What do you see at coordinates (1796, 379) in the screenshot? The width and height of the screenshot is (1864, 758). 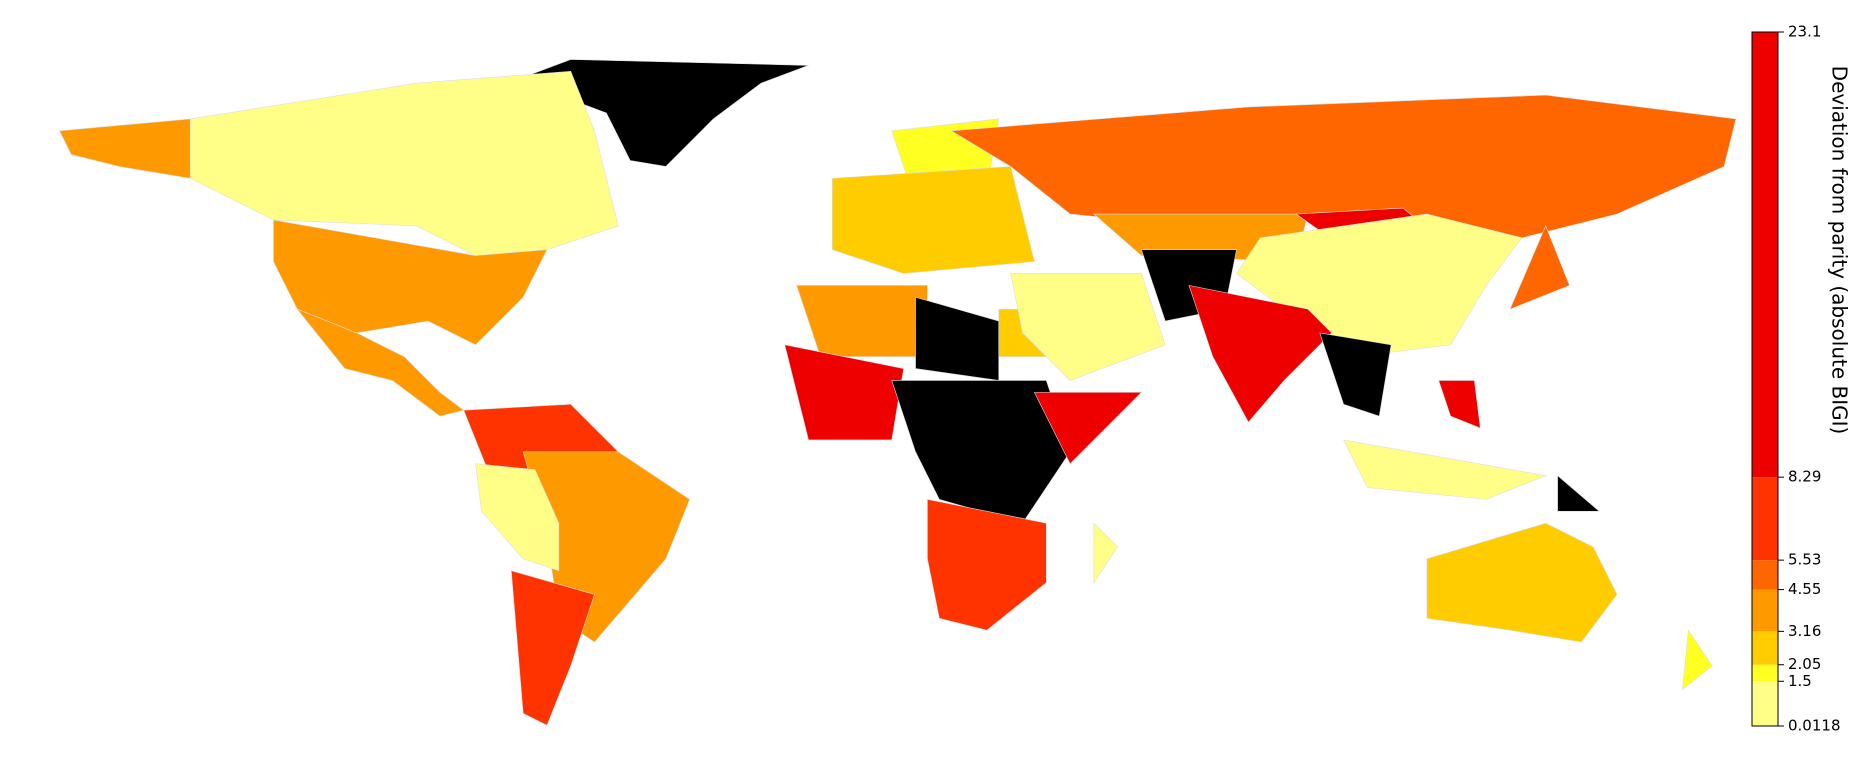 I see `colorbar: 0.0118 1.52.05 3.16 4.55 5.53 8.29 23.1` at bounding box center [1796, 379].